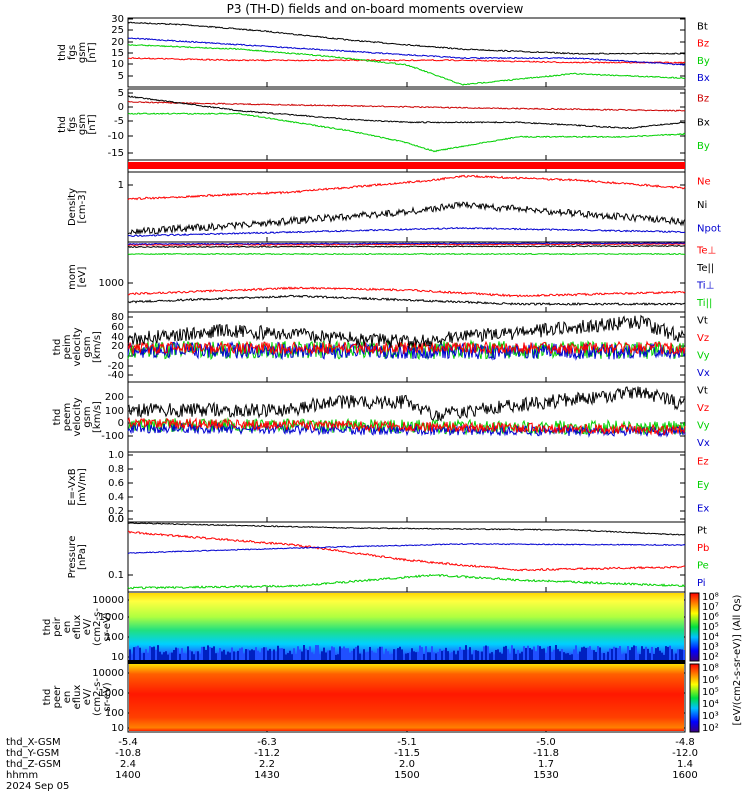 Image resolution: width=750 pixels, height=800 pixels. Describe the element at coordinates (406, 187) in the screenshot. I see `Ne-line` at that location.